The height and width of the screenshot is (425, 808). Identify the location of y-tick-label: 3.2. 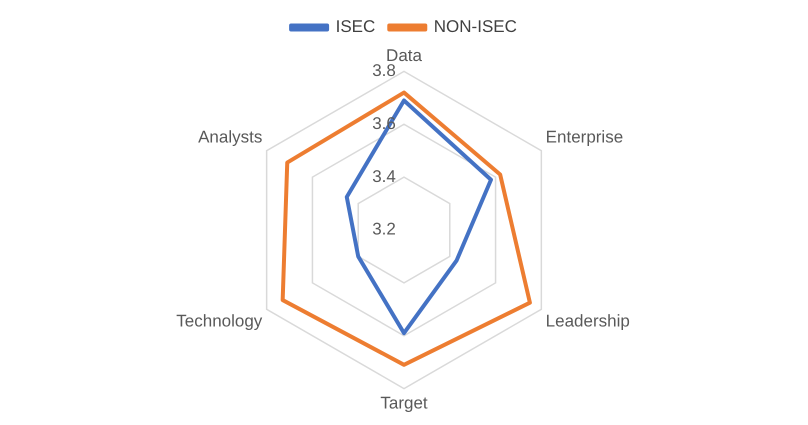
(384, 229).